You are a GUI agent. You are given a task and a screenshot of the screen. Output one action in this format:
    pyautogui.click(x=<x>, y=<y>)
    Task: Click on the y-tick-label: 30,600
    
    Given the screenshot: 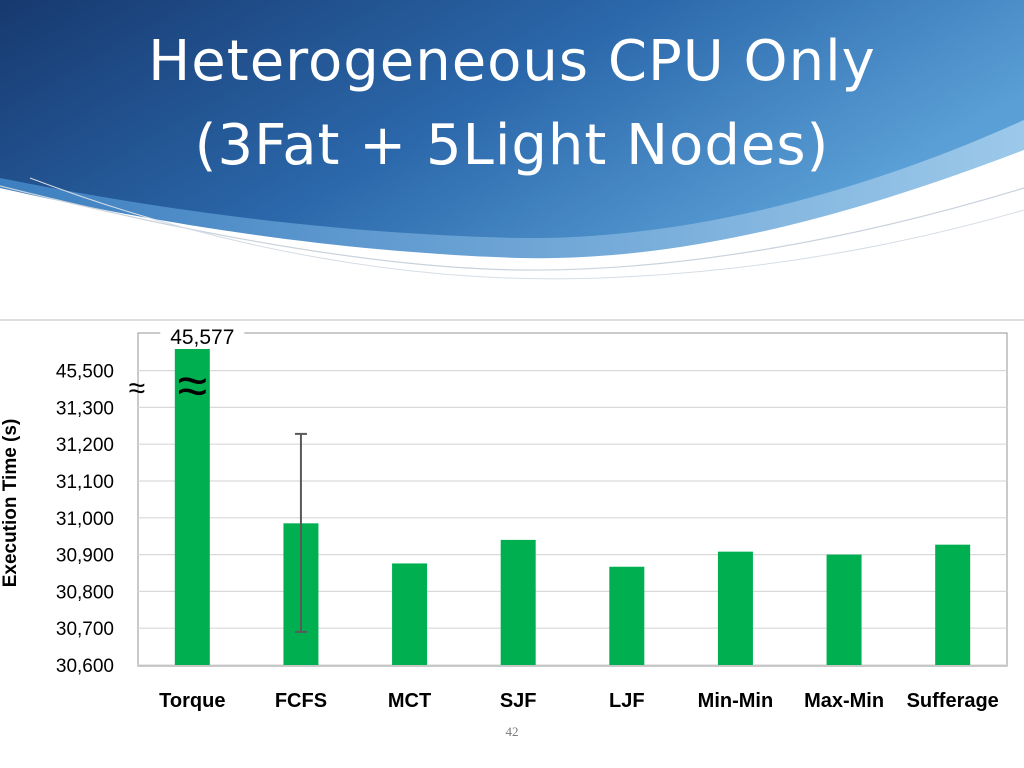 What is the action you would take?
    pyautogui.click(x=85, y=666)
    